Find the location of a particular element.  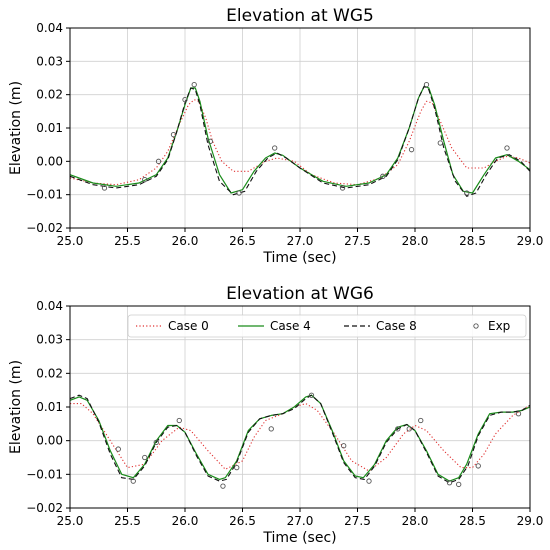

legend-item: Exp is located at coordinates (491, 326).